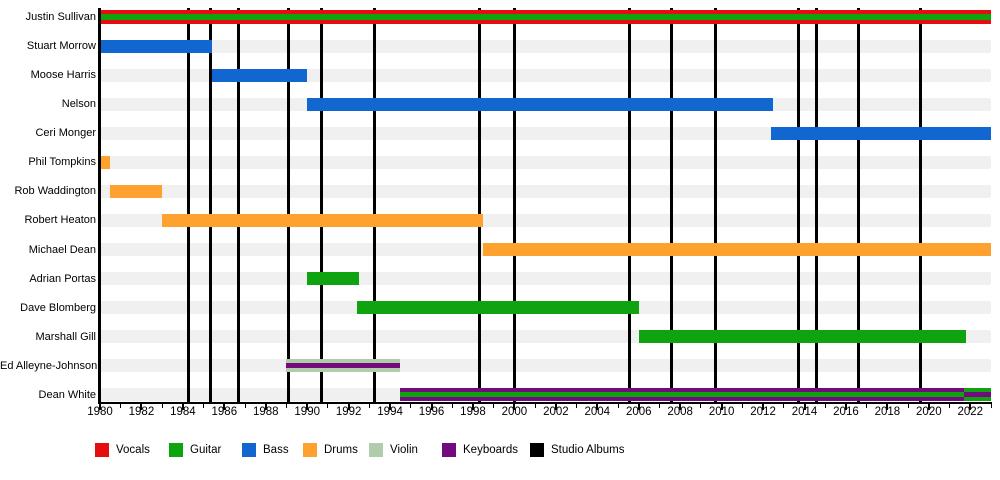 The width and height of the screenshot is (1000, 480). I want to click on legend-label: Studio Albums, so click(588, 450).